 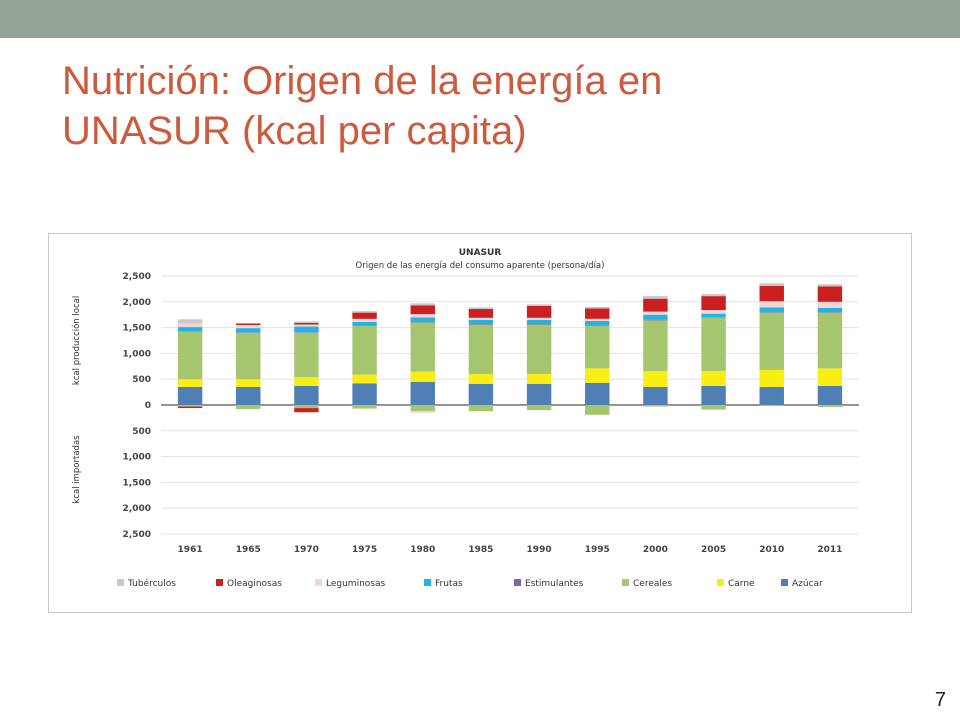 What do you see at coordinates (364, 550) in the screenshot?
I see `x-tick-label: 1975` at bounding box center [364, 550].